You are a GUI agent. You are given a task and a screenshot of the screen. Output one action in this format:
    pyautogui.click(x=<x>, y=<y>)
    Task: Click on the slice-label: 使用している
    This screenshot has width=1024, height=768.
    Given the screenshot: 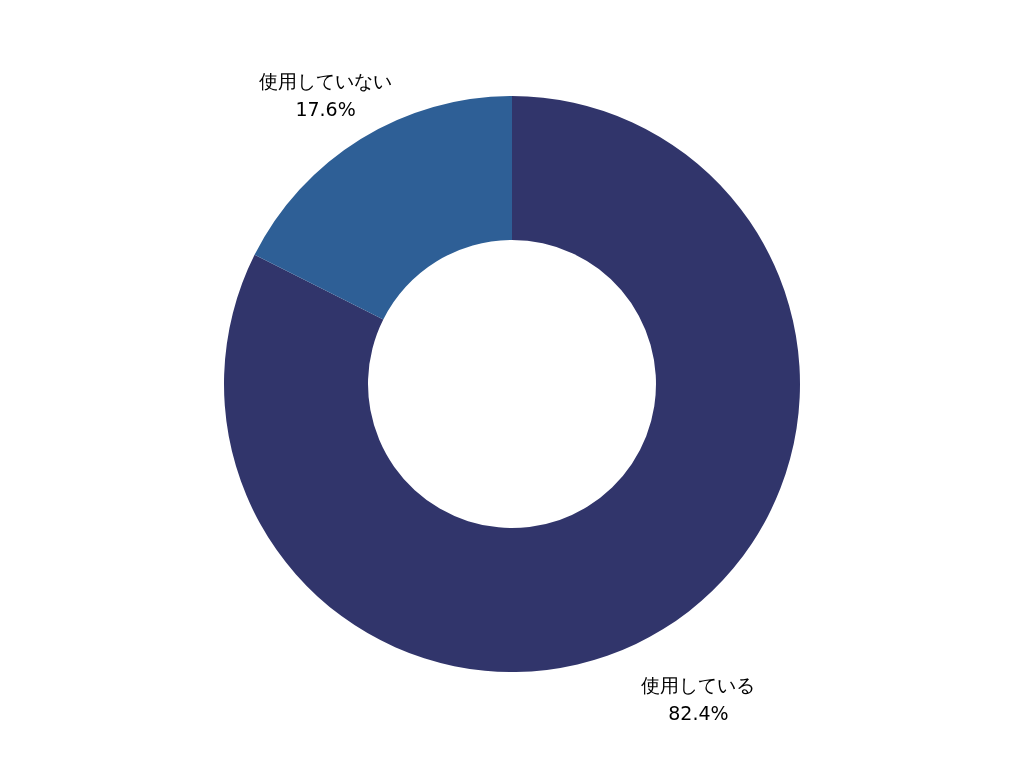 What is the action you would take?
    pyautogui.click(x=698, y=685)
    